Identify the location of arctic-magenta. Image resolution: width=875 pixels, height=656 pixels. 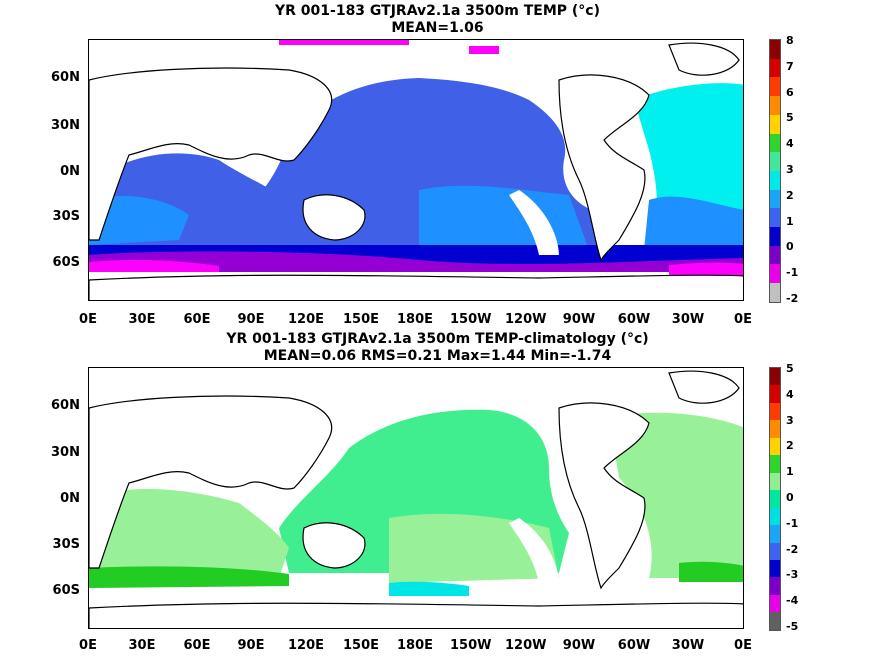
(344, 42).